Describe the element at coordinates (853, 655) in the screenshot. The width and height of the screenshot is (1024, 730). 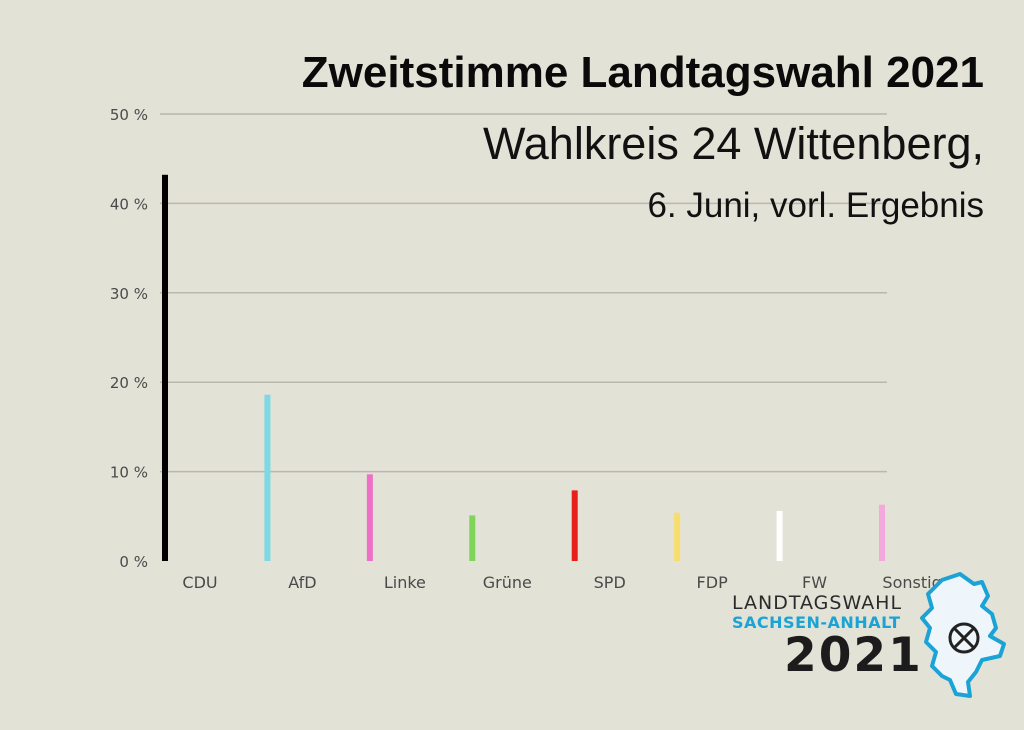
I see `logo-line-year: 2021` at that location.